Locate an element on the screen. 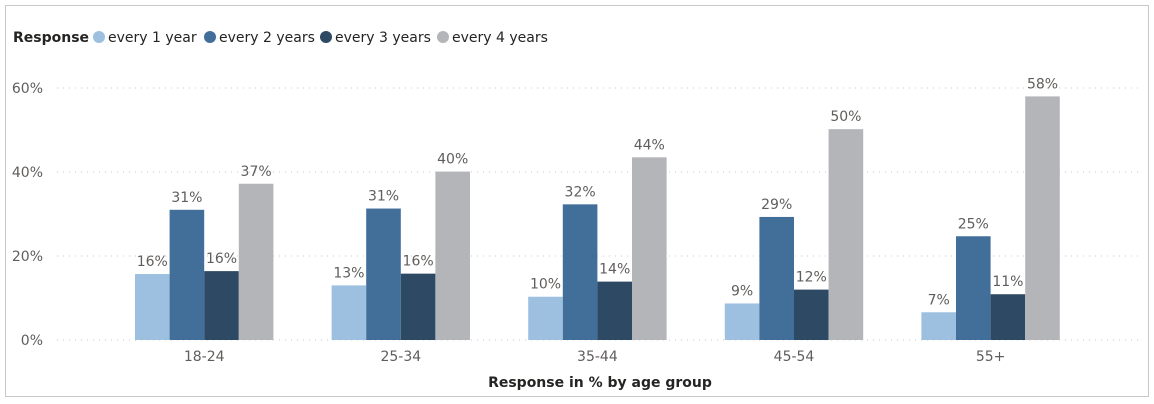 This screenshot has width=1154, height=404. legend-label: every 3 years is located at coordinates (383, 38).